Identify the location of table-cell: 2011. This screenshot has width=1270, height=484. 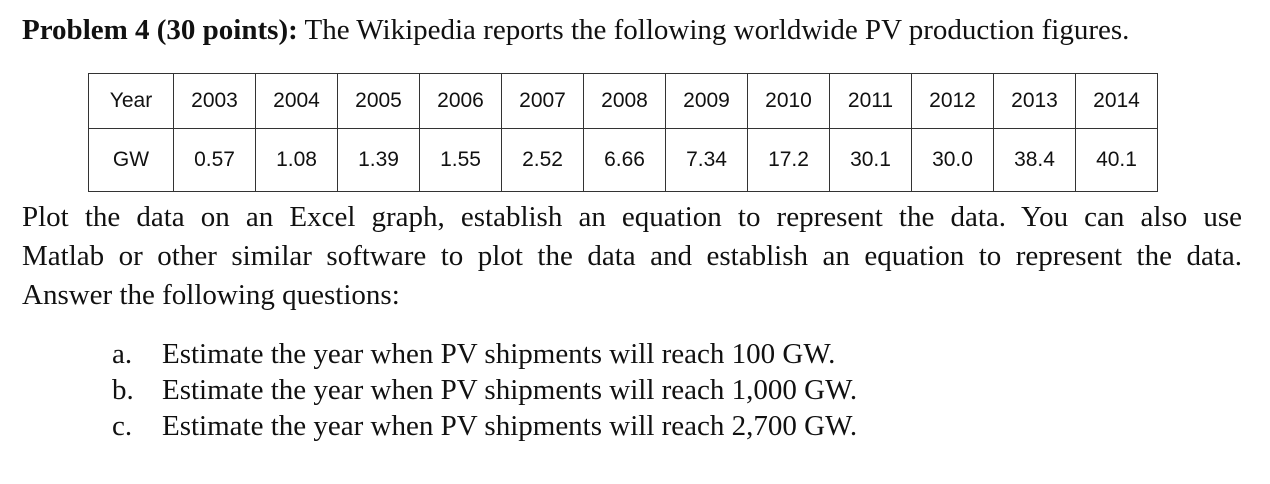
(870, 101).